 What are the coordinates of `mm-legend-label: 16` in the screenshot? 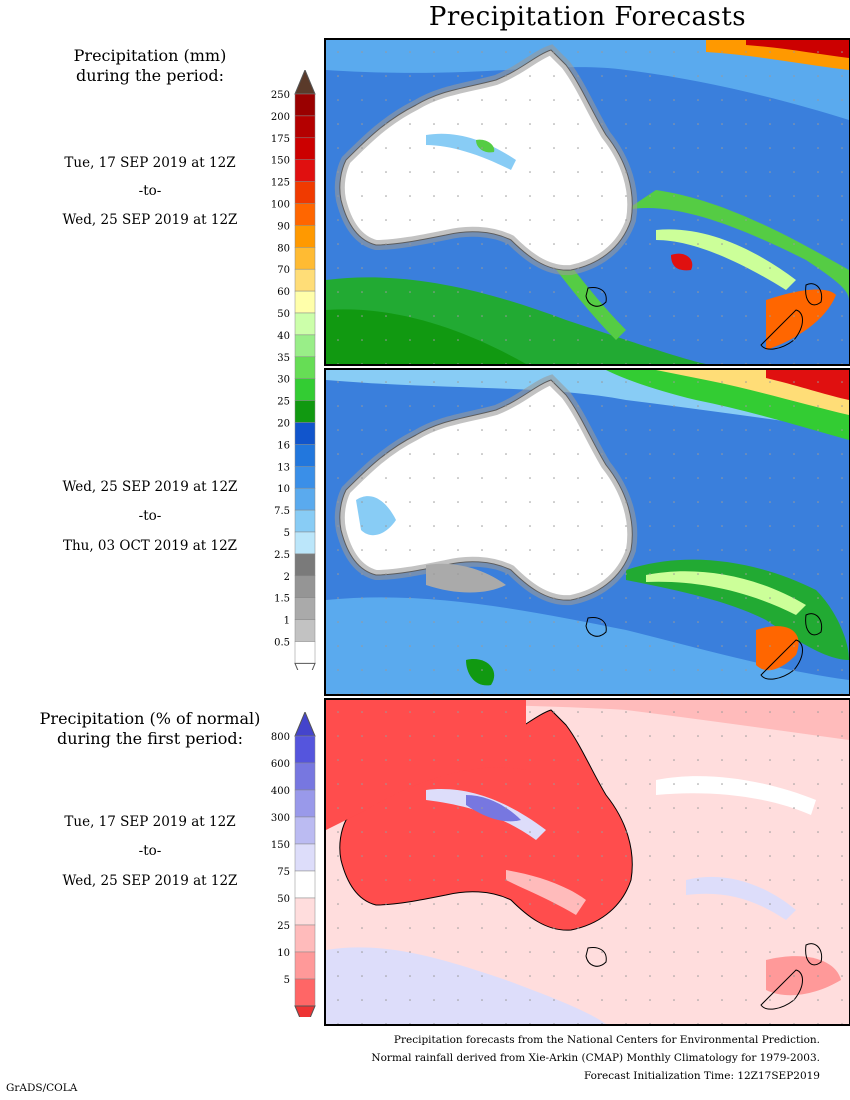 It's located at (283, 445).